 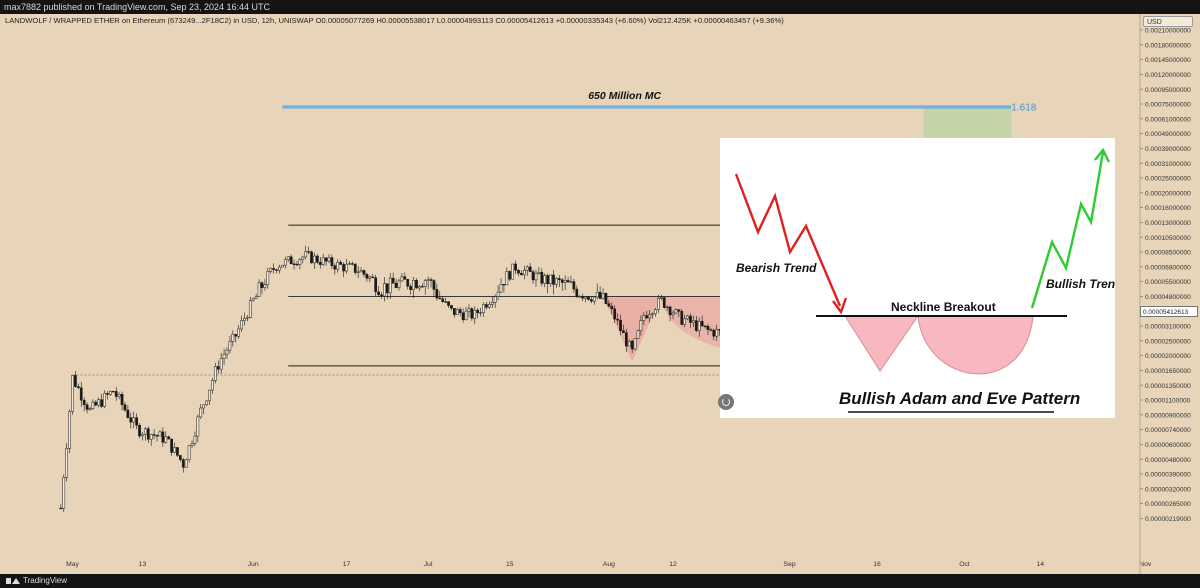 What do you see at coordinates (726, 402) in the screenshot?
I see `reset-view-button` at bounding box center [726, 402].